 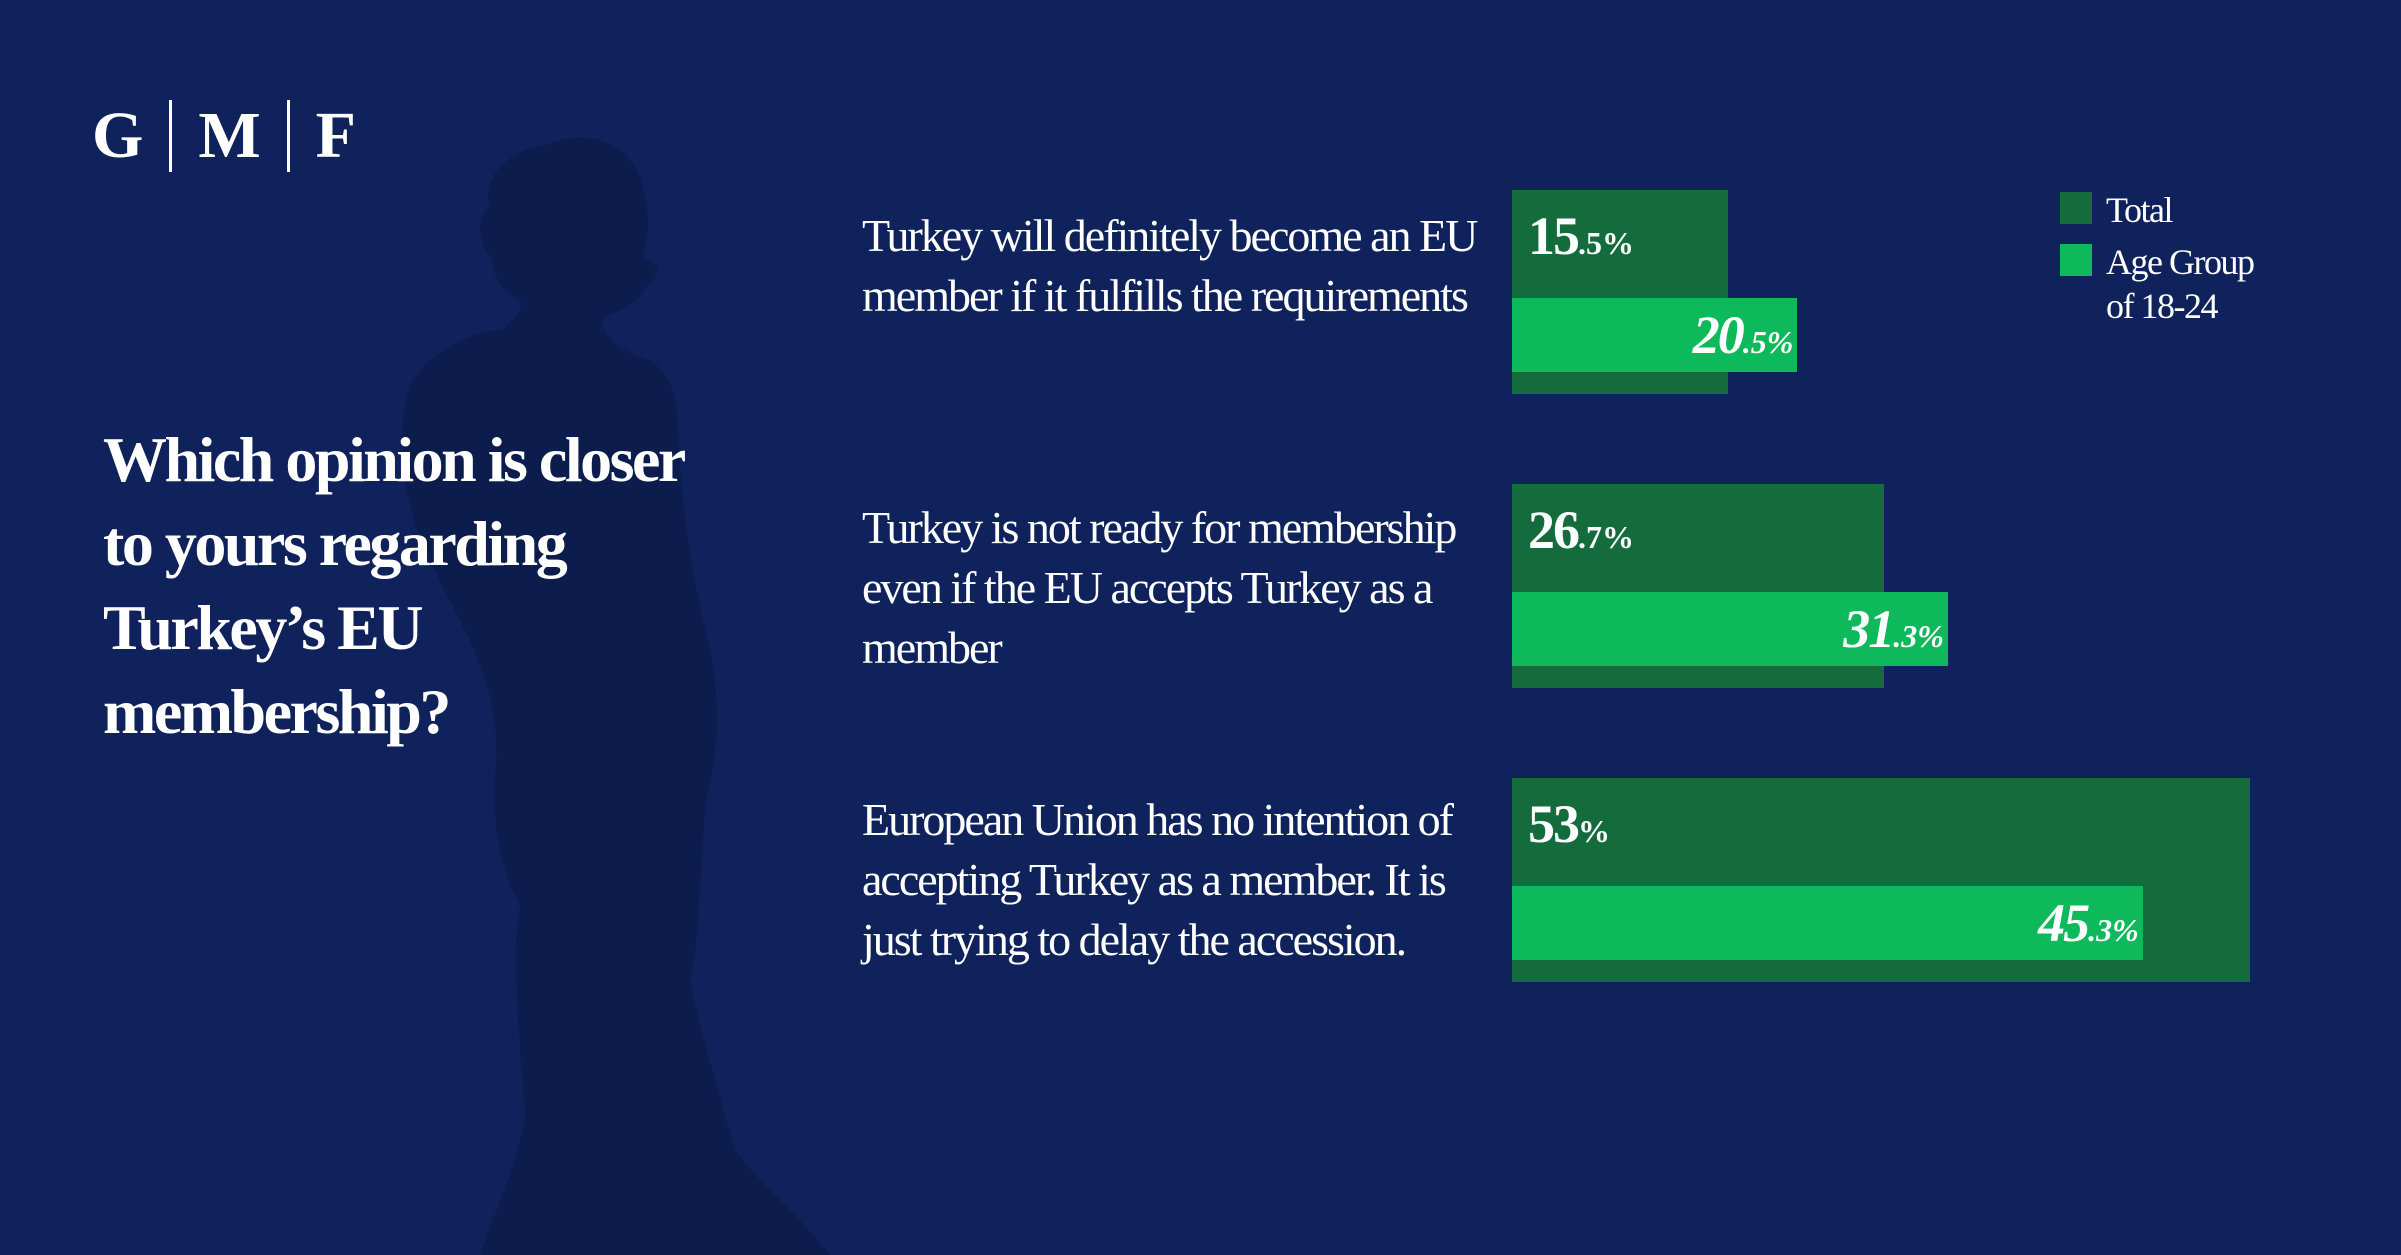 I want to click on value-number: 45, so click(x=2064, y=923).